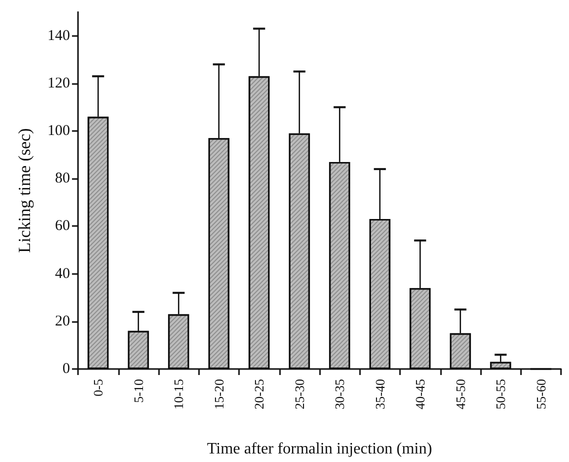 Image resolution: width=569 pixels, height=462 pixels. I want to click on y-axis-title: Licking time (sec), so click(24, 190).